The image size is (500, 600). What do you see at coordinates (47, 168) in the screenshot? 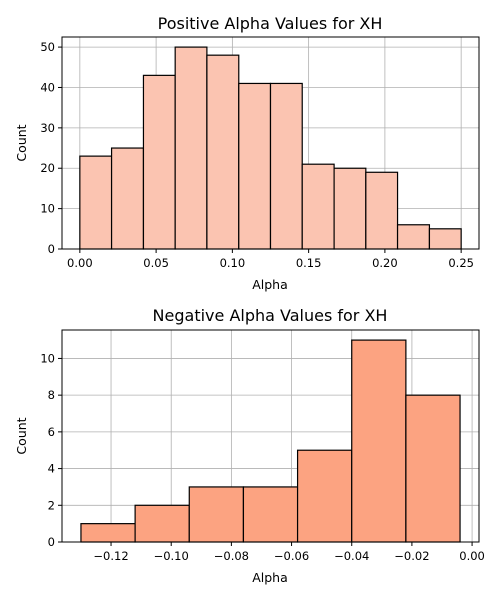
I see `y-tick-label: 20` at bounding box center [47, 168].